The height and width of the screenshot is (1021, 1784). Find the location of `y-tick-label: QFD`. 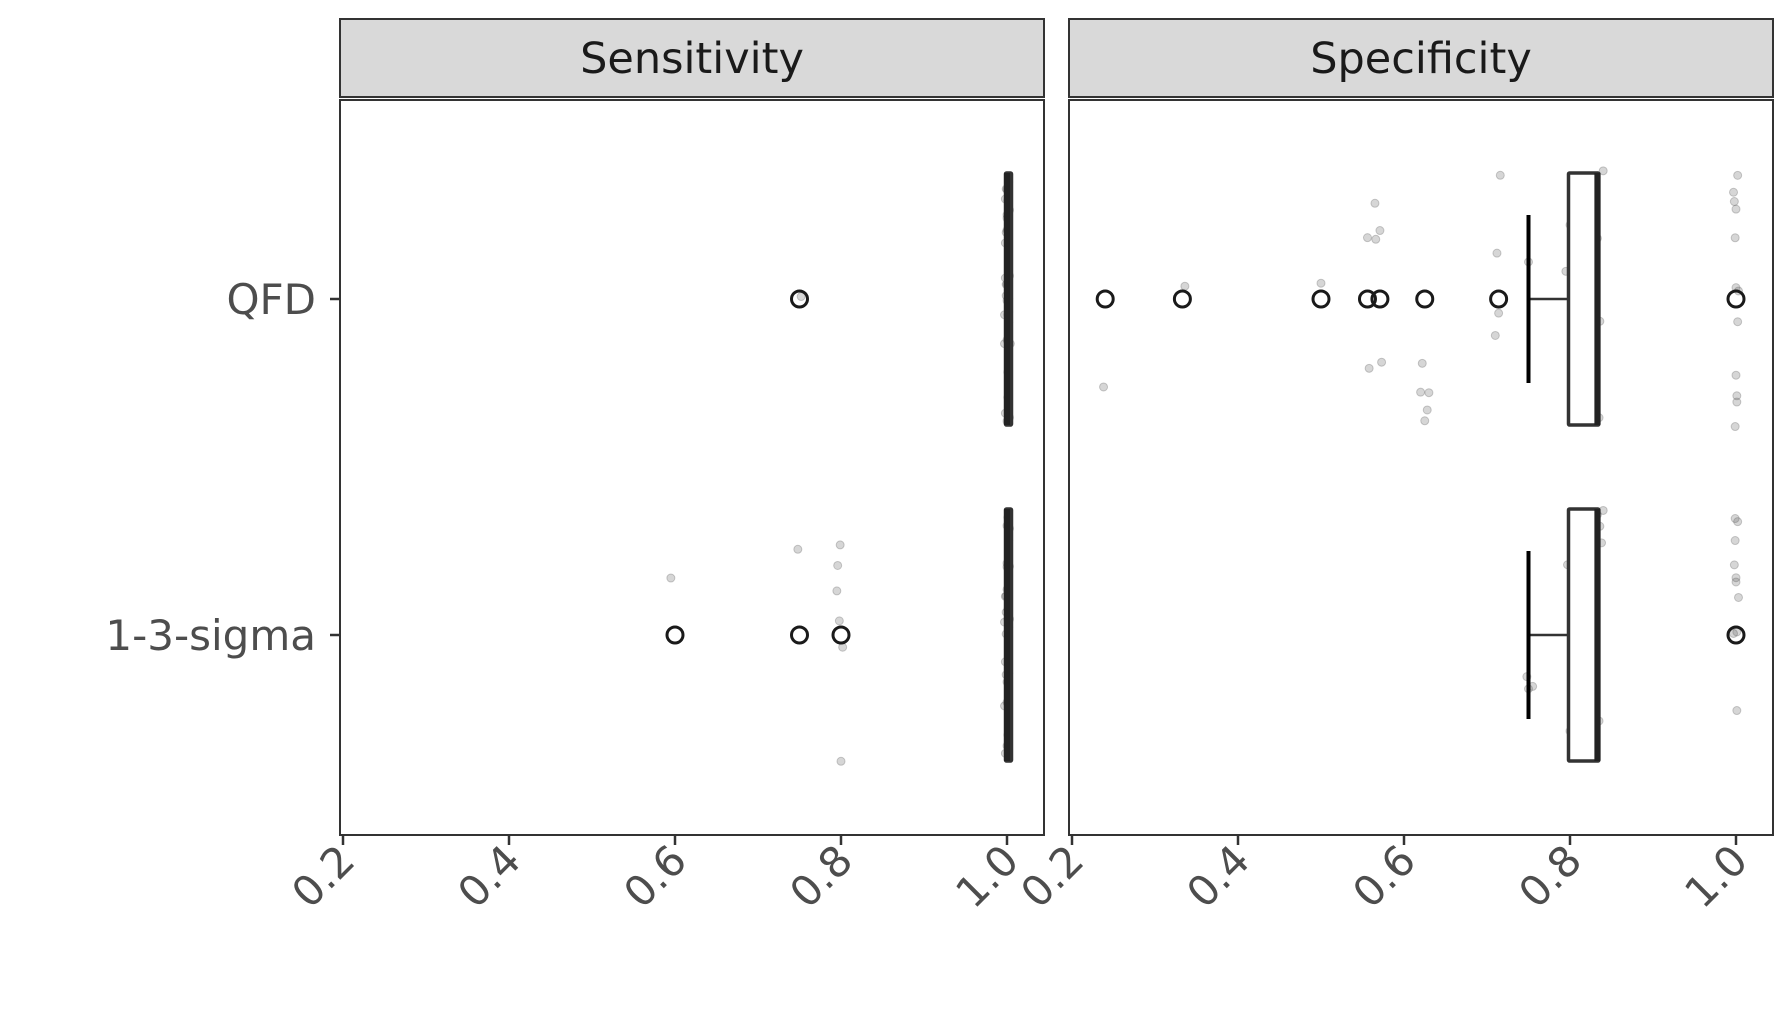

y-tick-label: QFD is located at coordinates (271, 299).